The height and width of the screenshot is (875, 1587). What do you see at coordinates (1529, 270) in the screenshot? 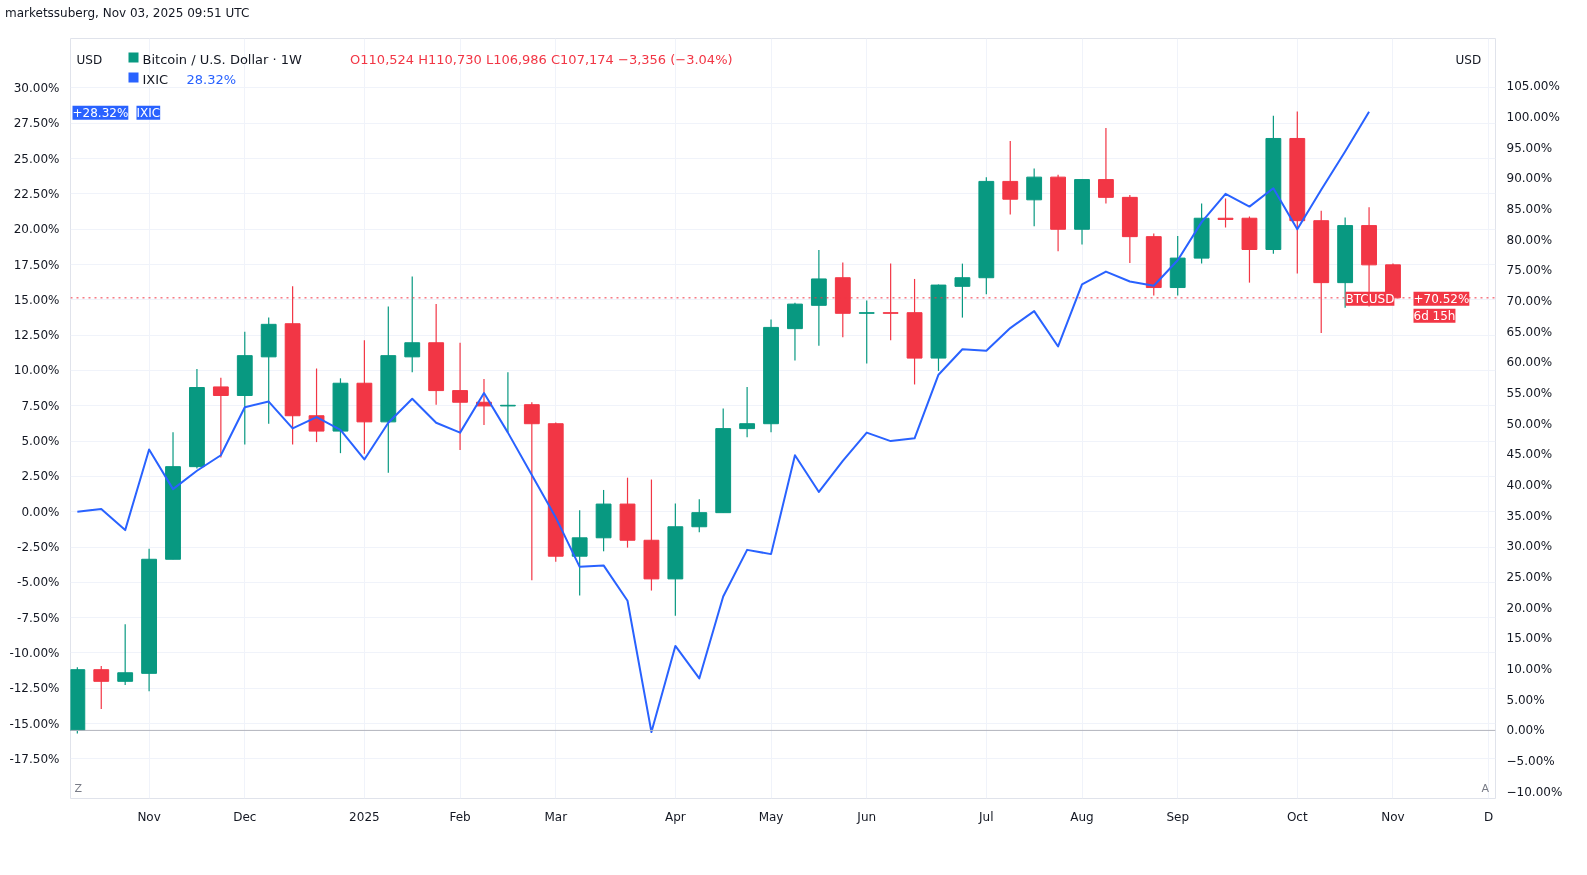
I see `y2-tick-label: 75.00%` at bounding box center [1529, 270].